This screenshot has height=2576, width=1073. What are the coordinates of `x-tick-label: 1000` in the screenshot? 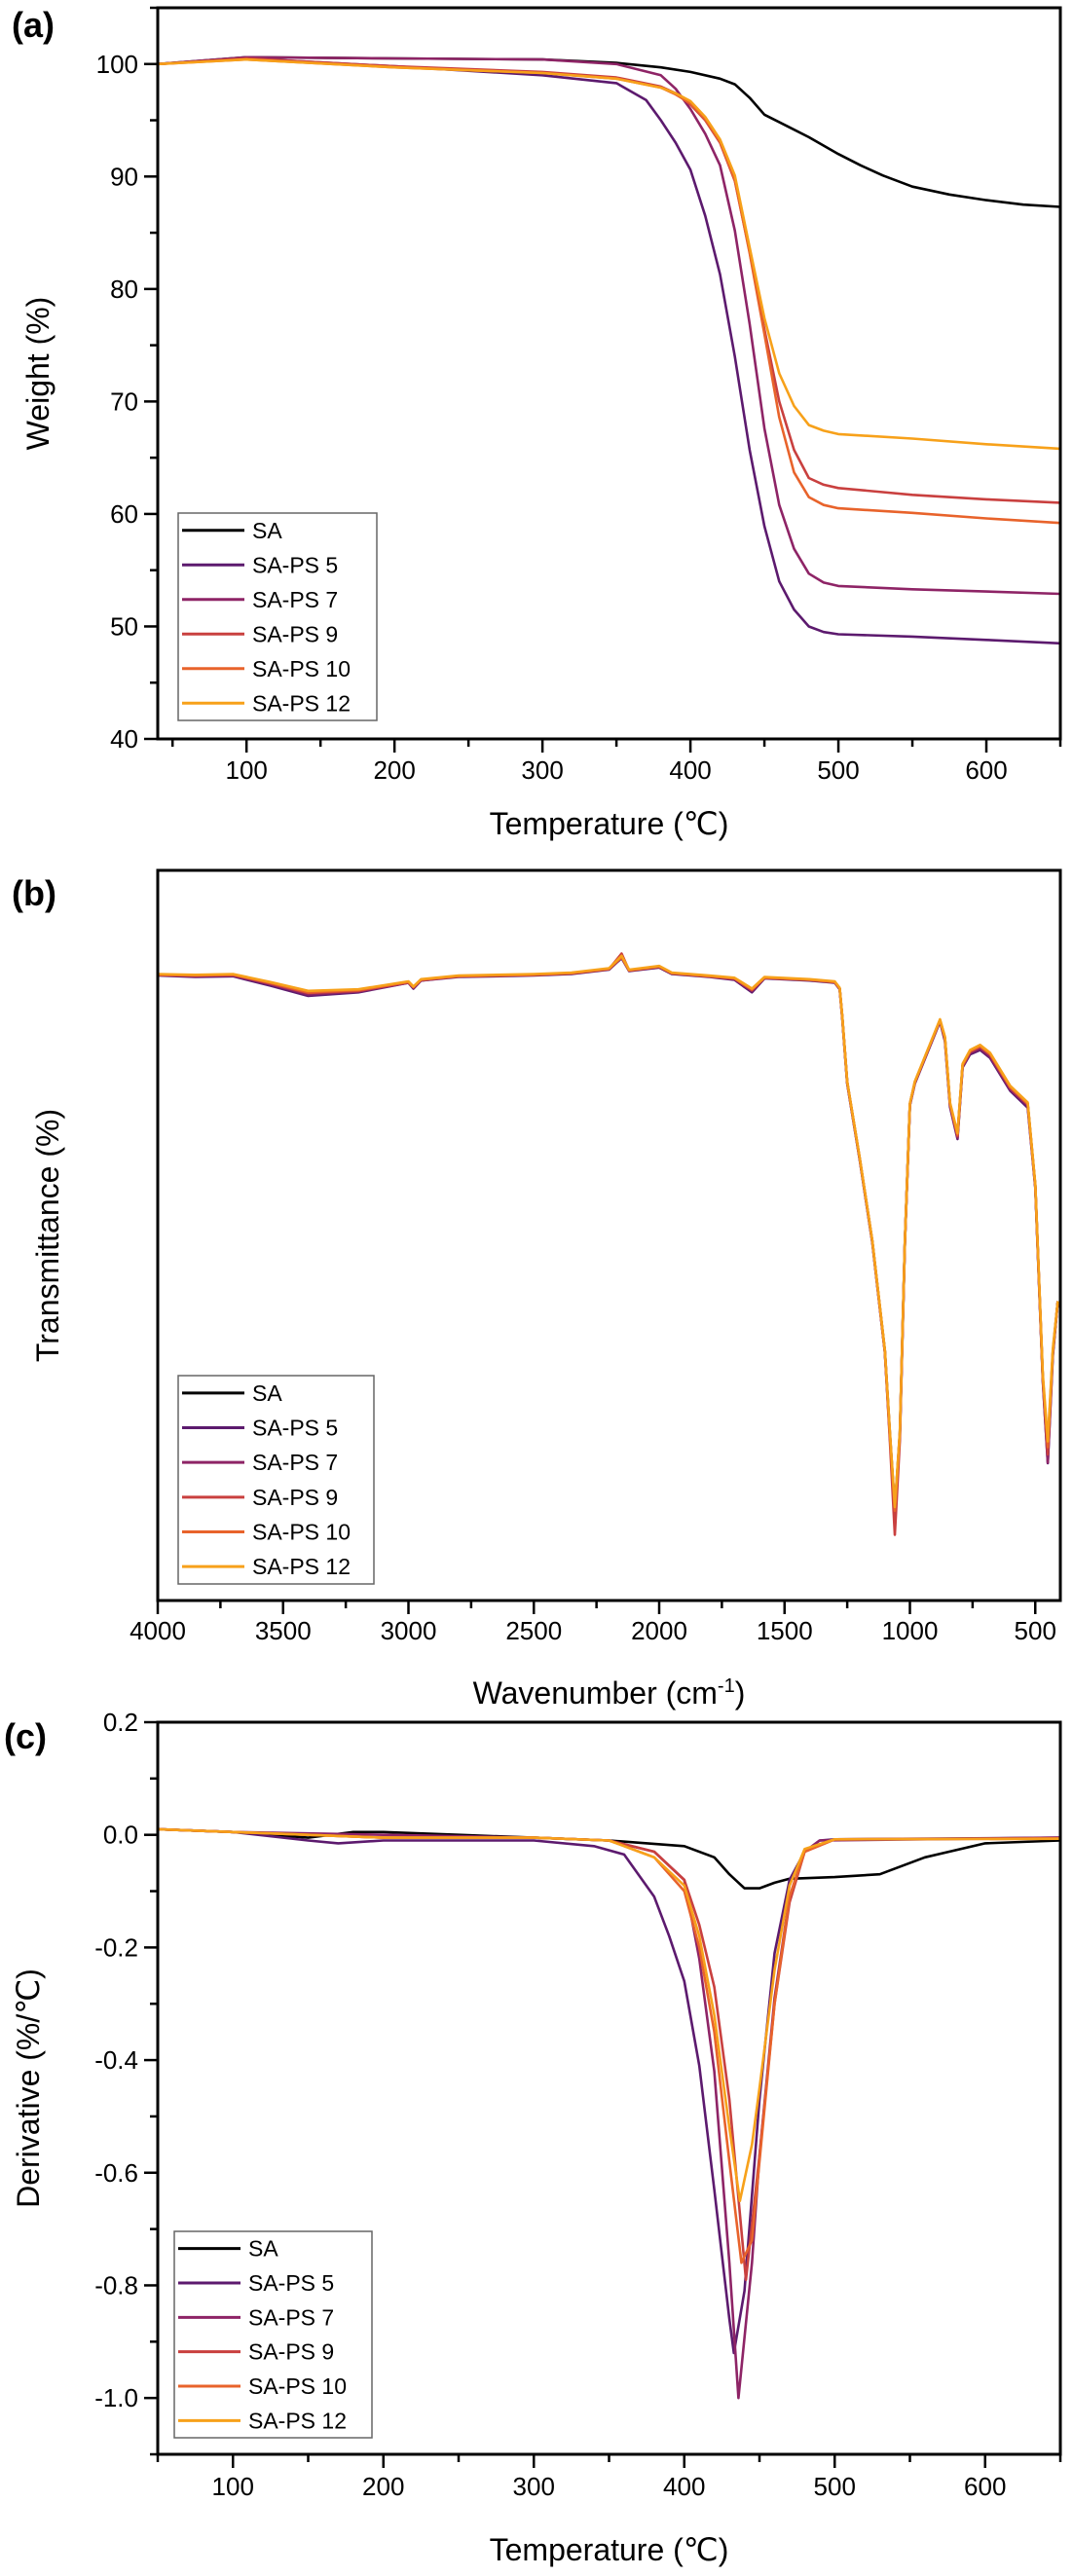 It's located at (910, 1630).